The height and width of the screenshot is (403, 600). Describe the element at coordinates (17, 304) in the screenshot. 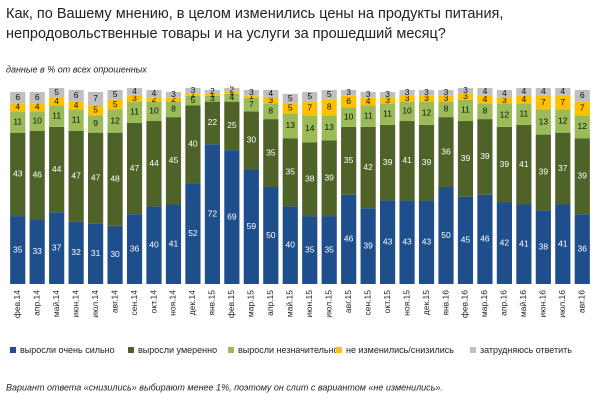

I see `x-tick-label: фев.14` at that location.